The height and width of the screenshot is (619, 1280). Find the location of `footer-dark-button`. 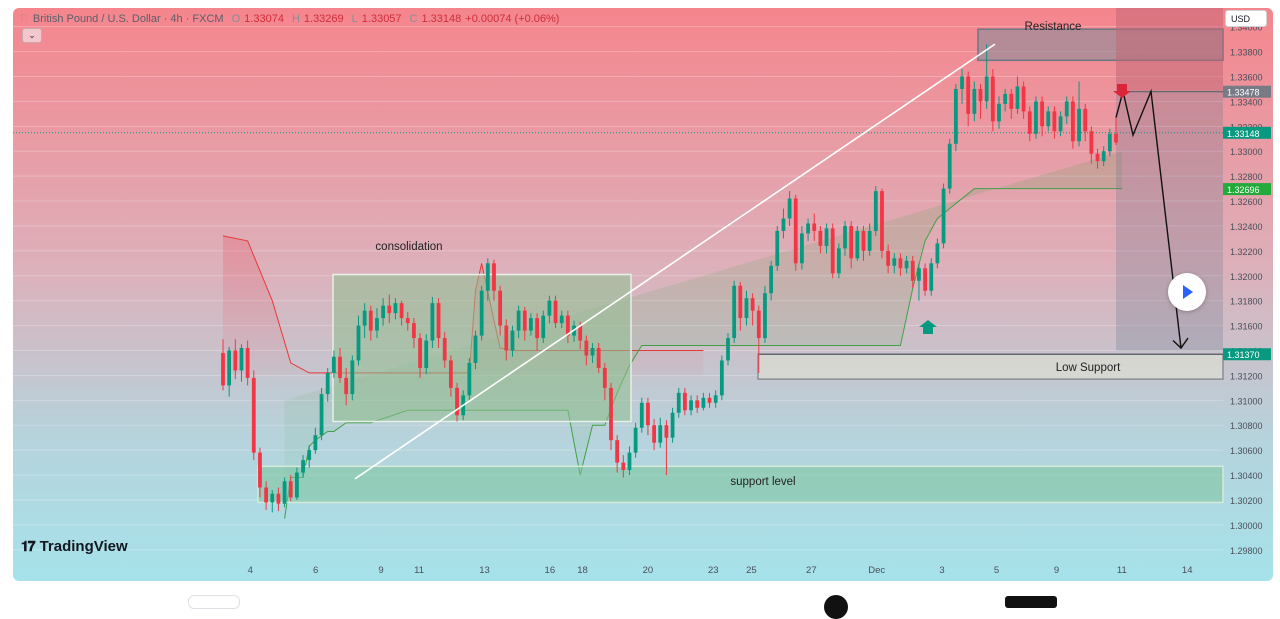

footer-dark-button is located at coordinates (1031, 602).